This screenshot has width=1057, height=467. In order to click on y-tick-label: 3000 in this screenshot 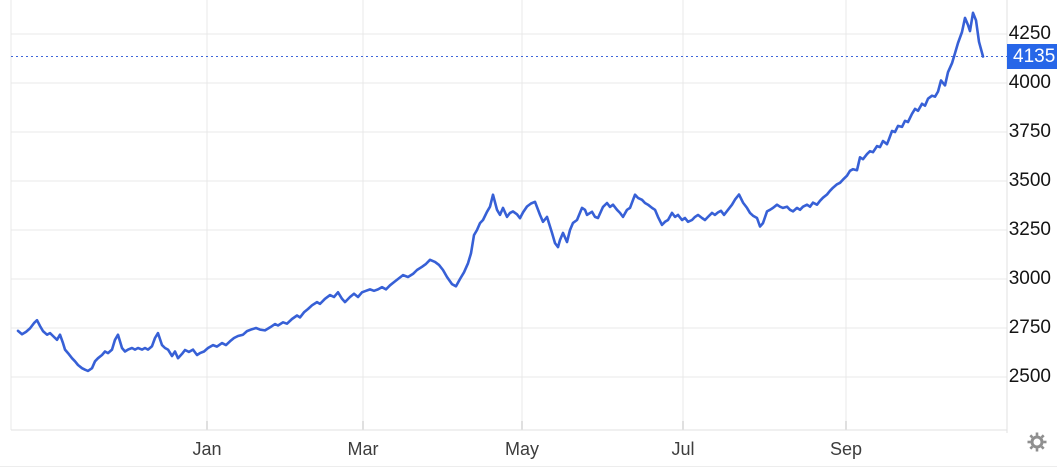, I will do `click(1029, 278)`.